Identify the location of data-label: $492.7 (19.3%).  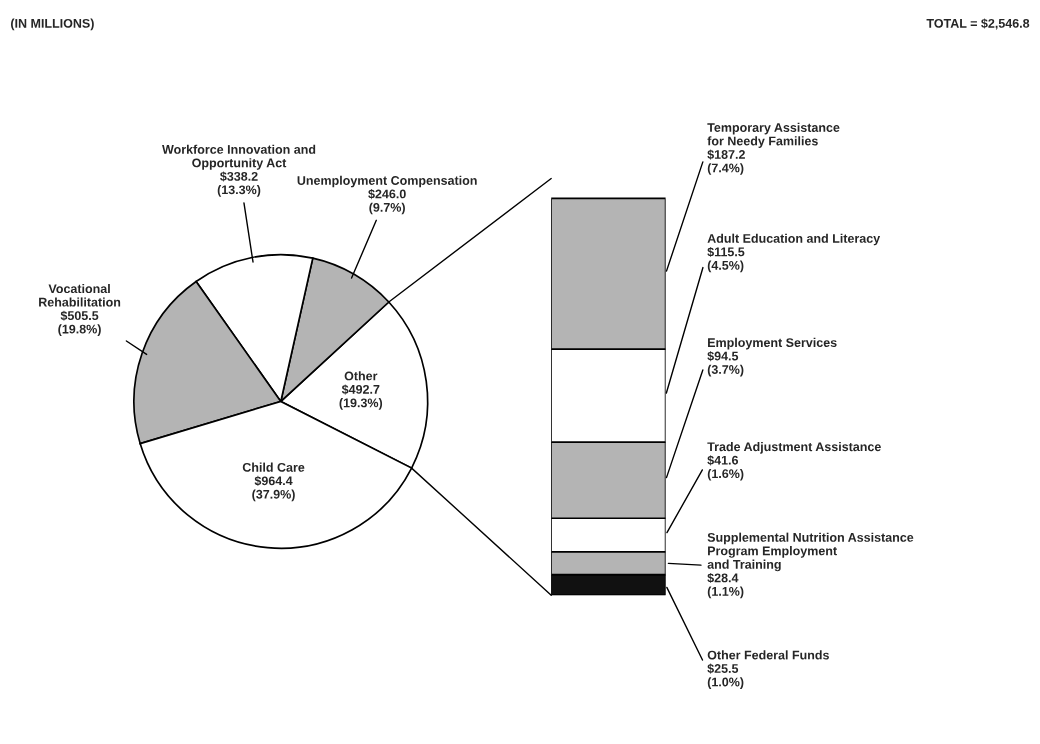
(361, 397).